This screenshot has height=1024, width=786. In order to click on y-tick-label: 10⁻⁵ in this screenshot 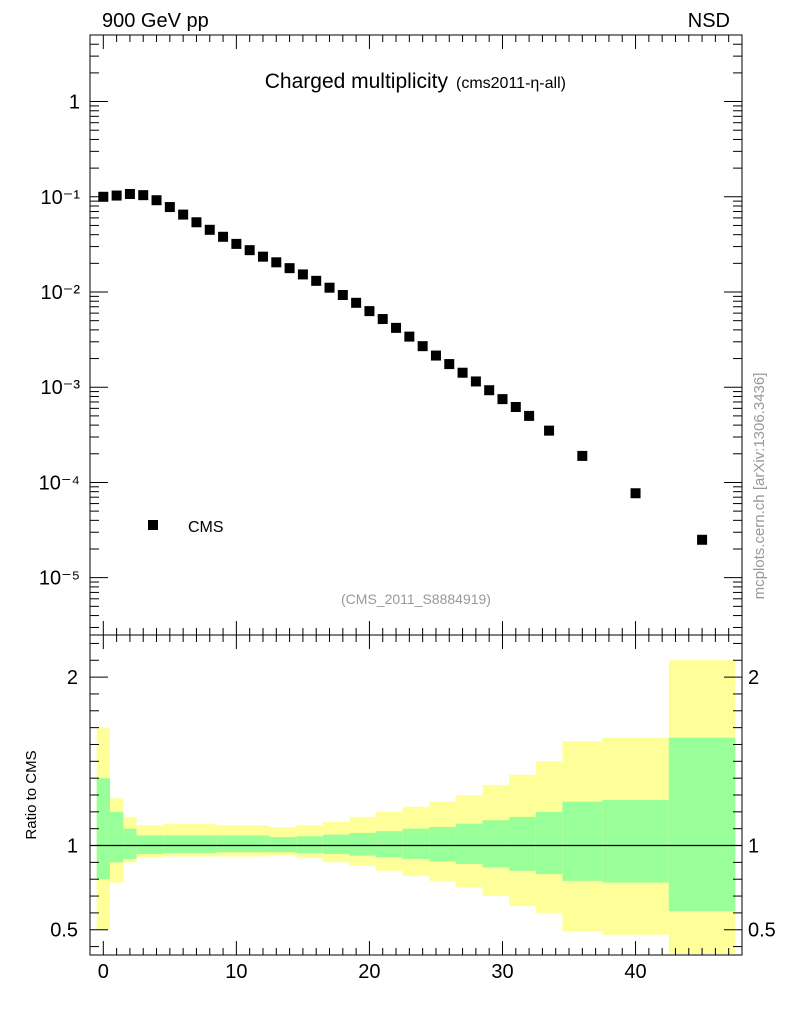, I will do `click(59, 579)`.